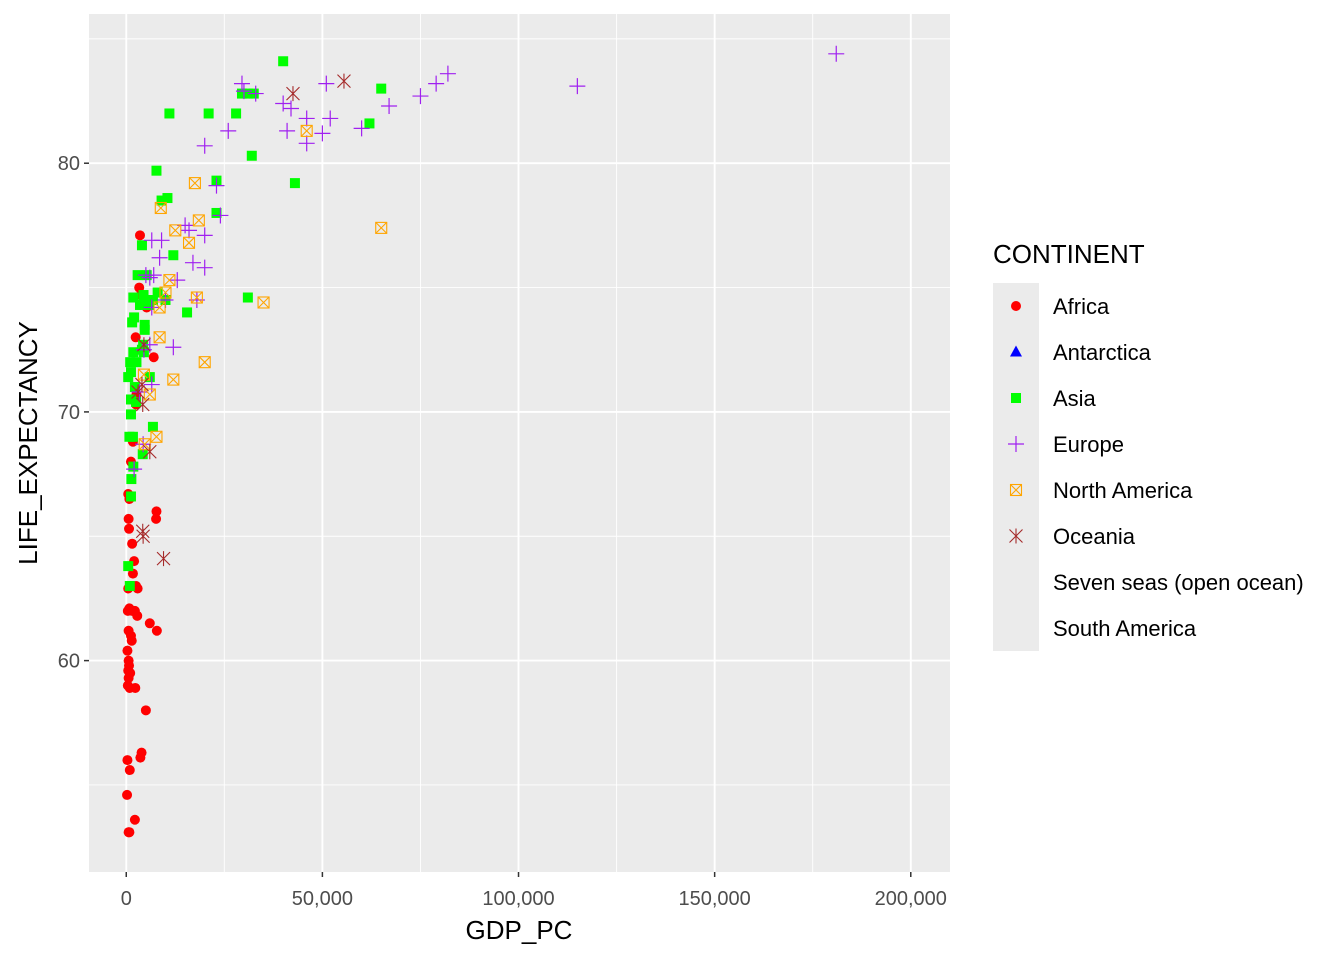 Image resolution: width=1344 pixels, height=960 pixels. Describe the element at coordinates (518, 899) in the screenshot. I see `x-tick-label: 100,000` at that location.